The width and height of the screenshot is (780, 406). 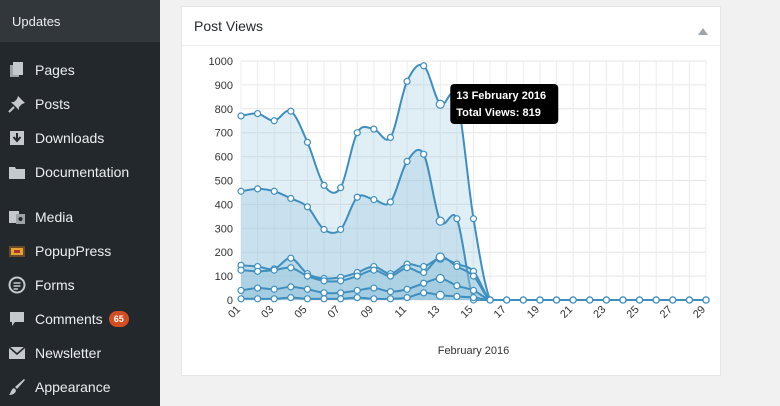 What do you see at coordinates (80, 251) in the screenshot?
I see `sidebar-item-popuppress: PopupPress` at bounding box center [80, 251].